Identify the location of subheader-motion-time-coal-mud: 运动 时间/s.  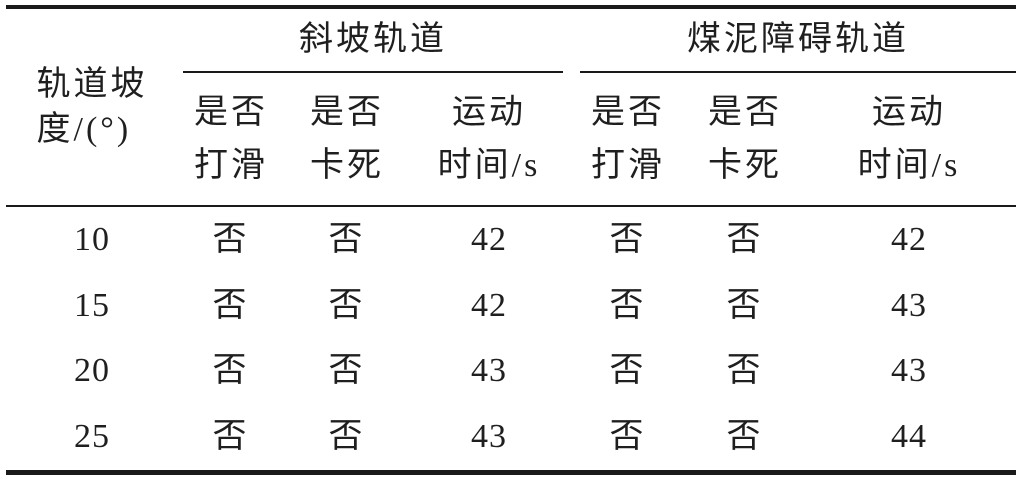
(909, 139).